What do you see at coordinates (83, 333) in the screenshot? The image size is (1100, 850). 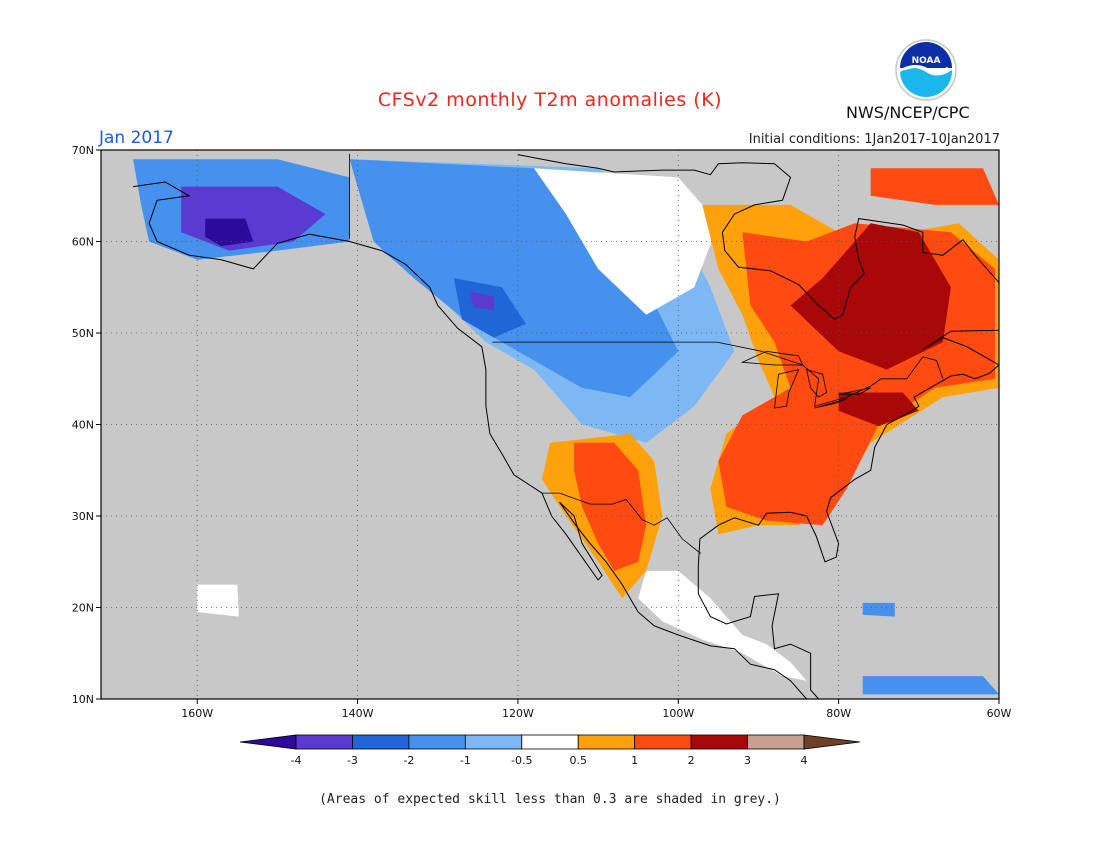 I see `lat-tick-label: 50N` at bounding box center [83, 333].